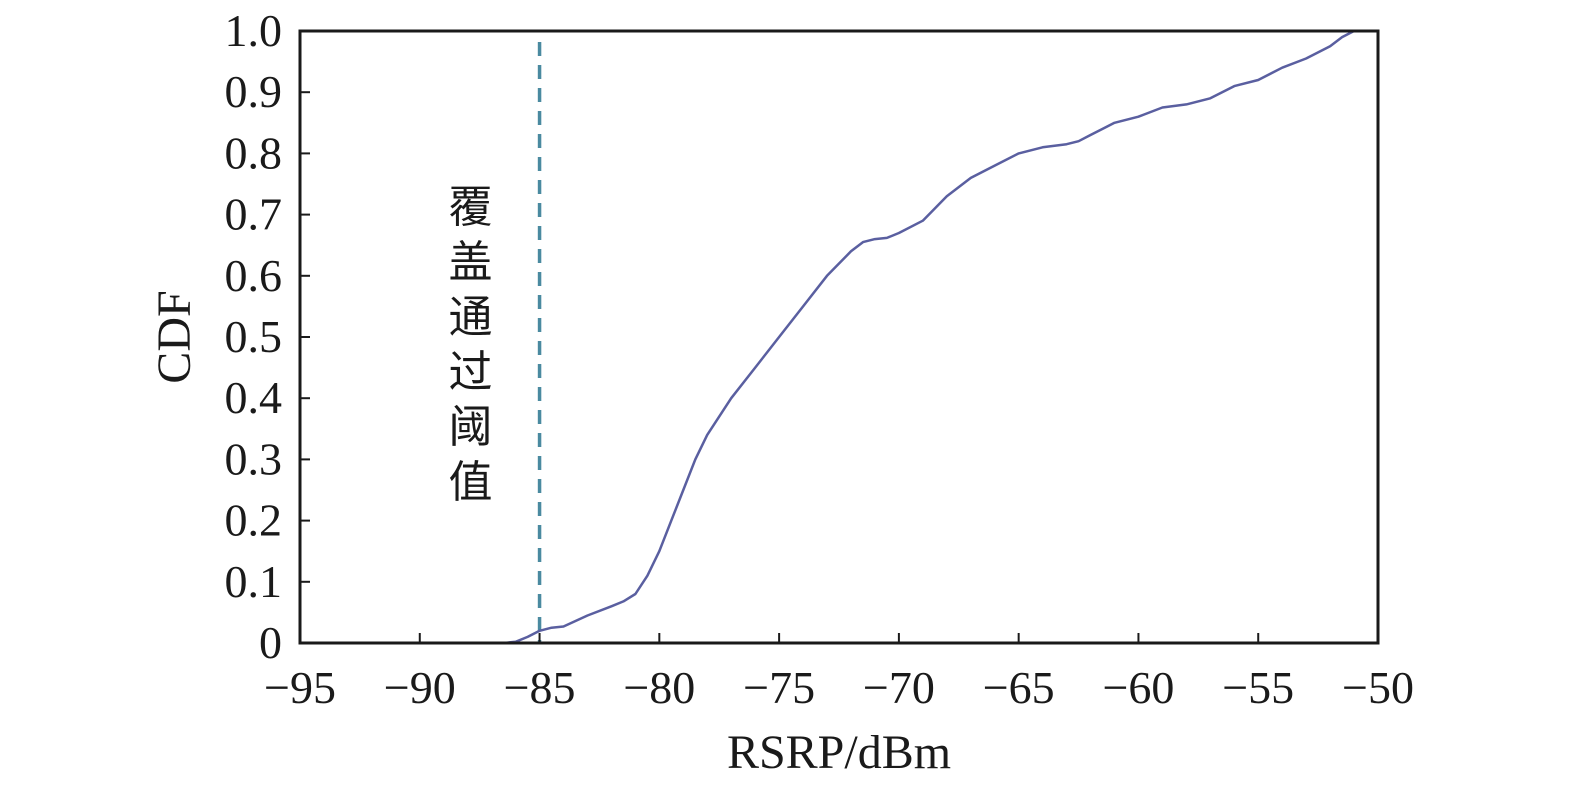 Image resolution: width=1575 pixels, height=790 pixels. What do you see at coordinates (540, 687) in the screenshot?
I see `x-tick-label: −85` at bounding box center [540, 687].